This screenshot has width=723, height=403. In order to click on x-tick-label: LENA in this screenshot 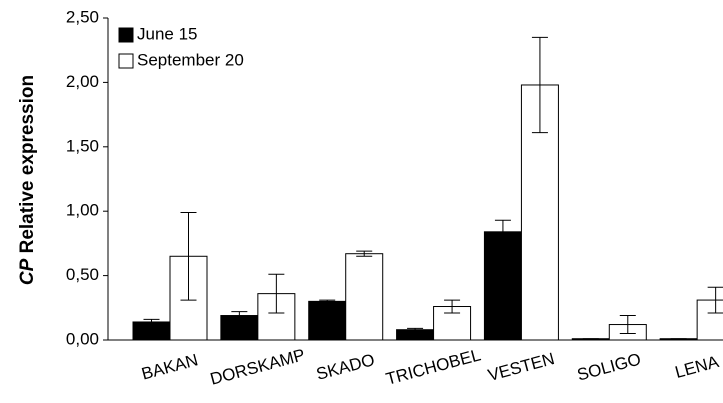, I will do `click(697, 367)`.